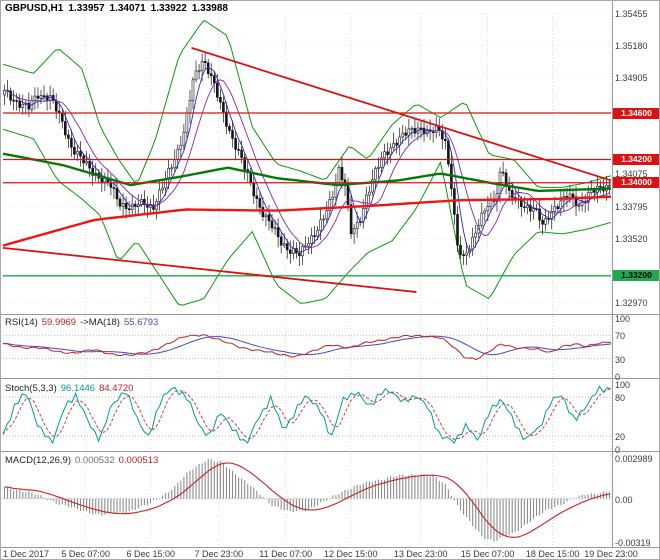 Image resolution: width=660 pixels, height=560 pixels. Describe the element at coordinates (286, 554) in the screenshot. I see `time-axis-label: 11 Dec 07:00` at that location.